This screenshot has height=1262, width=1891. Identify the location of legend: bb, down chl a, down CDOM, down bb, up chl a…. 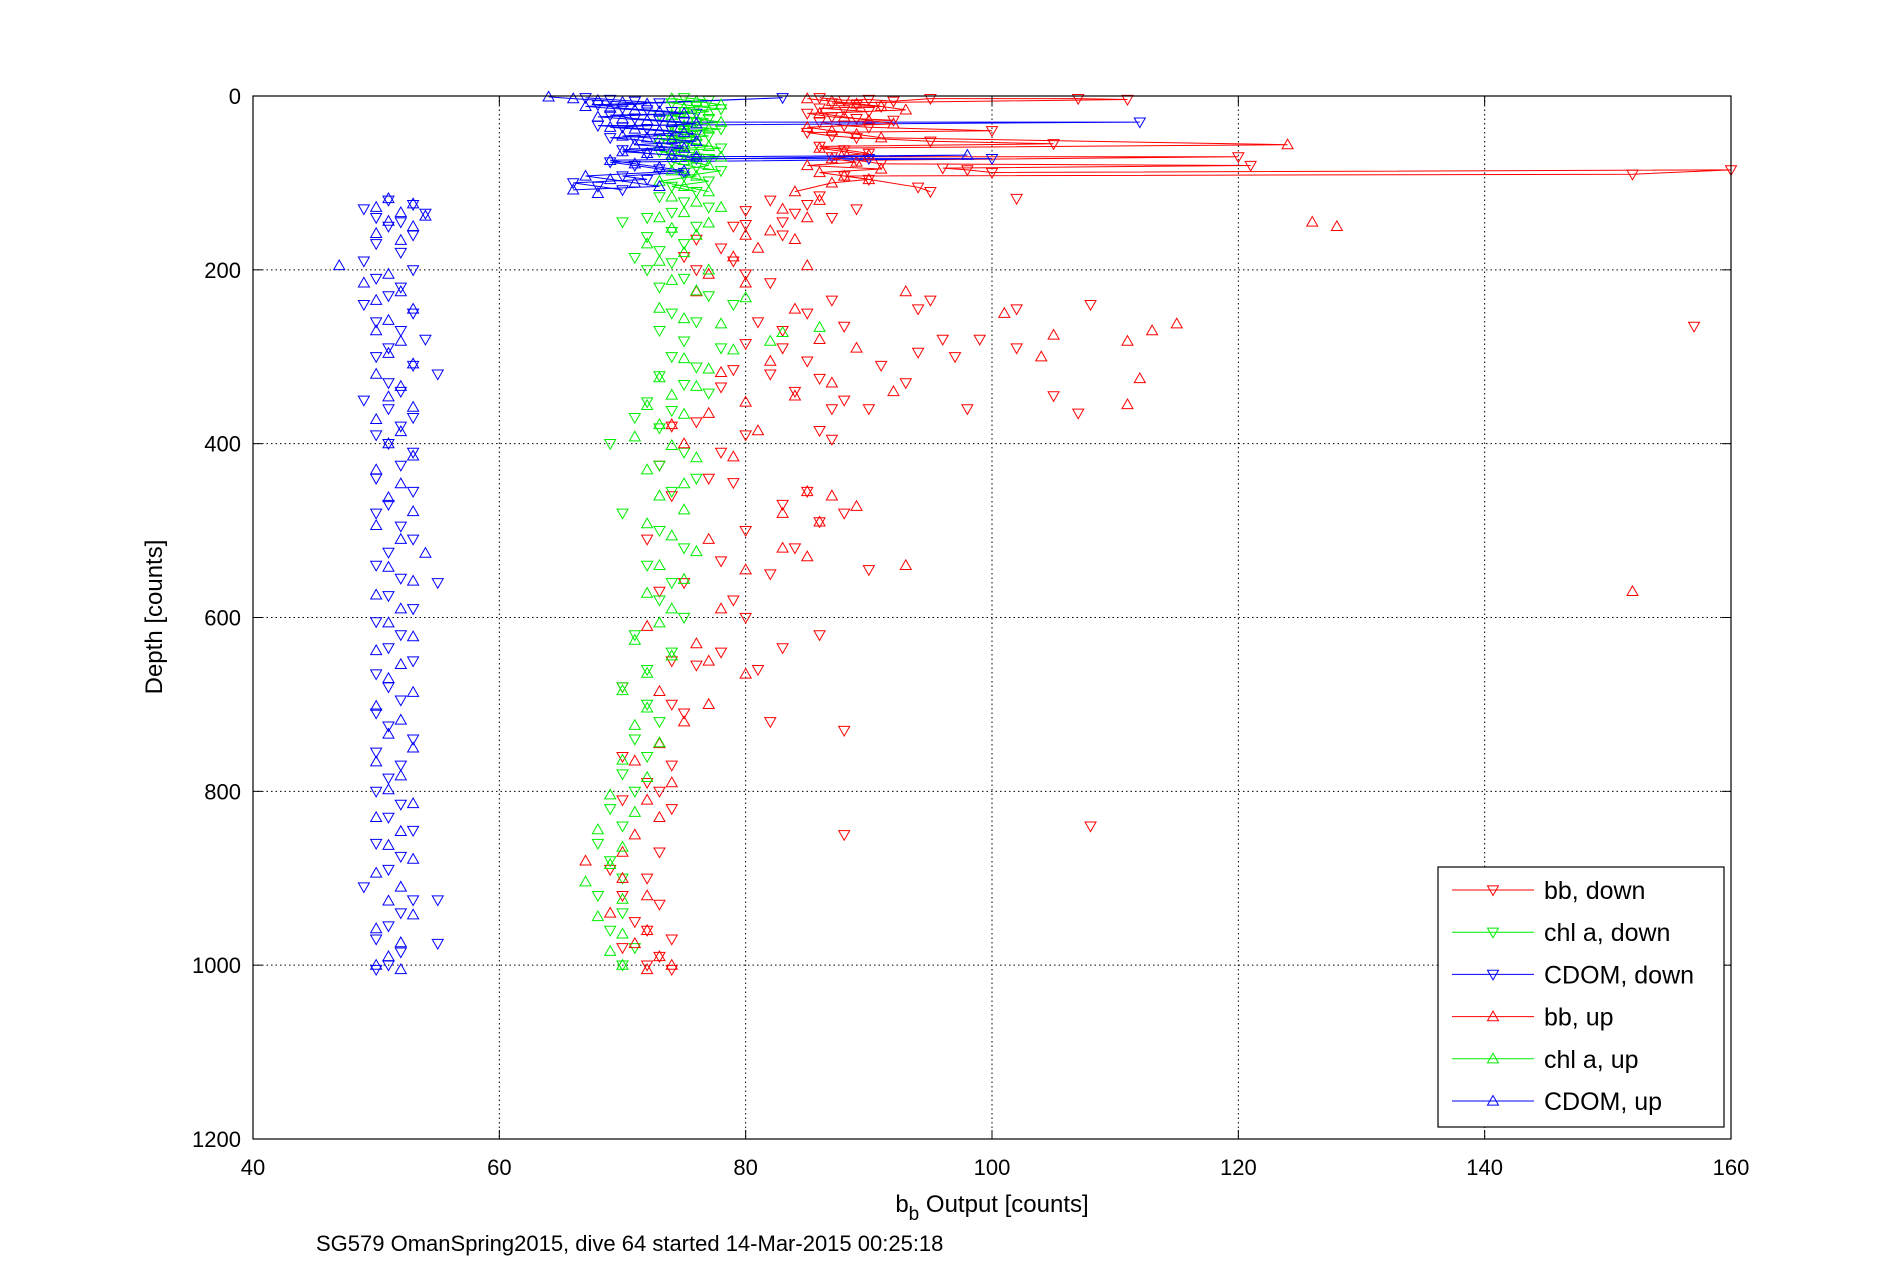
(1581, 997).